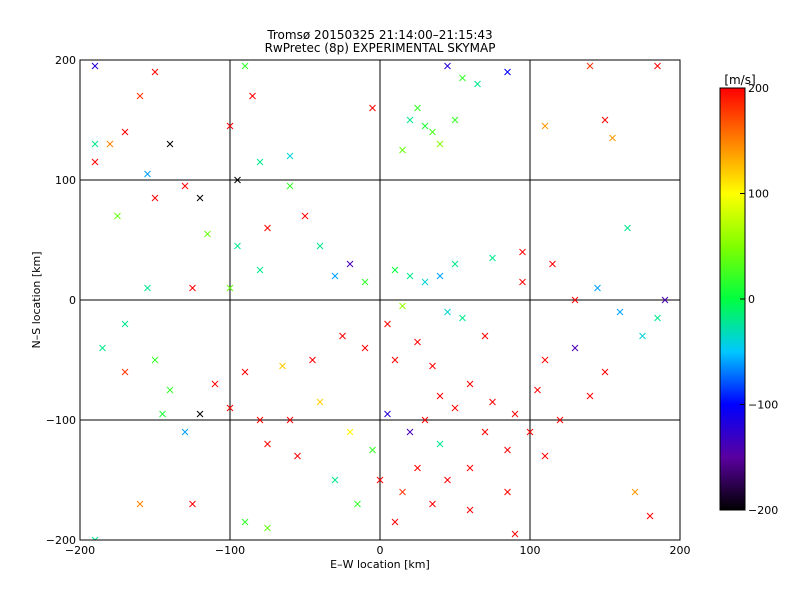 The width and height of the screenshot is (800, 600). Describe the element at coordinates (758, 194) in the screenshot. I see `colorbar-tick-label: 100` at that location.